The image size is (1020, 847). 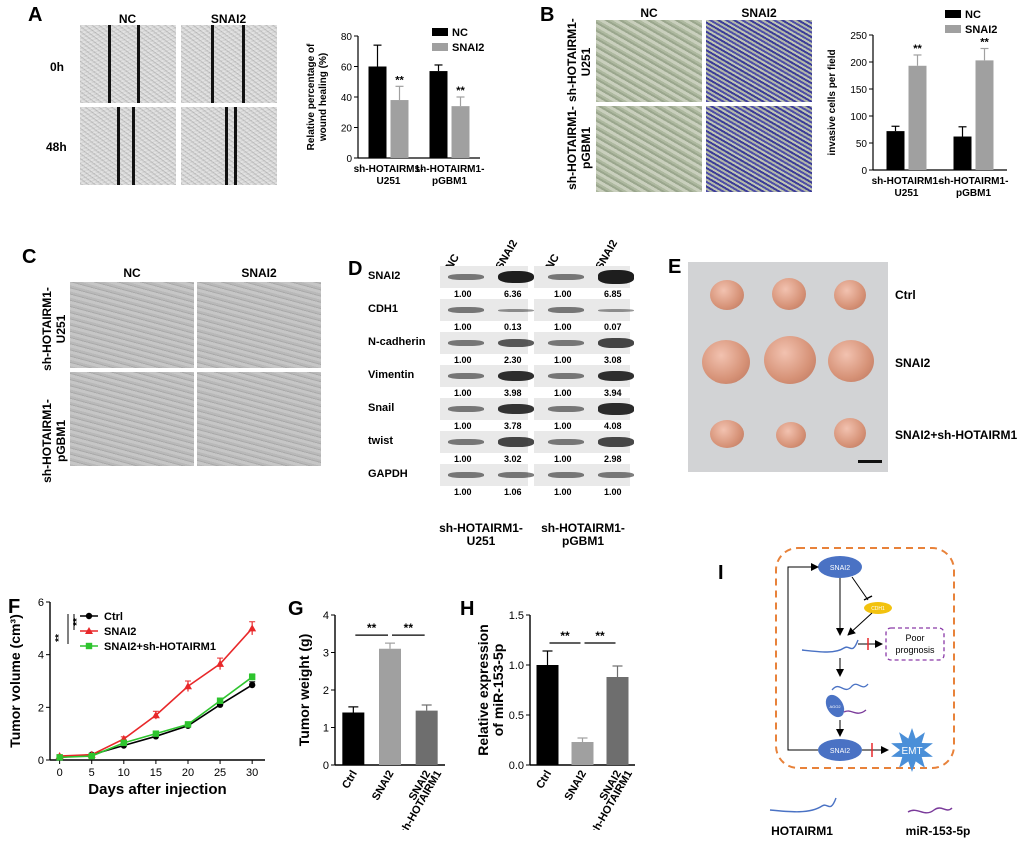 I want to click on y-tick-label: 6, so click(x=41, y=603).